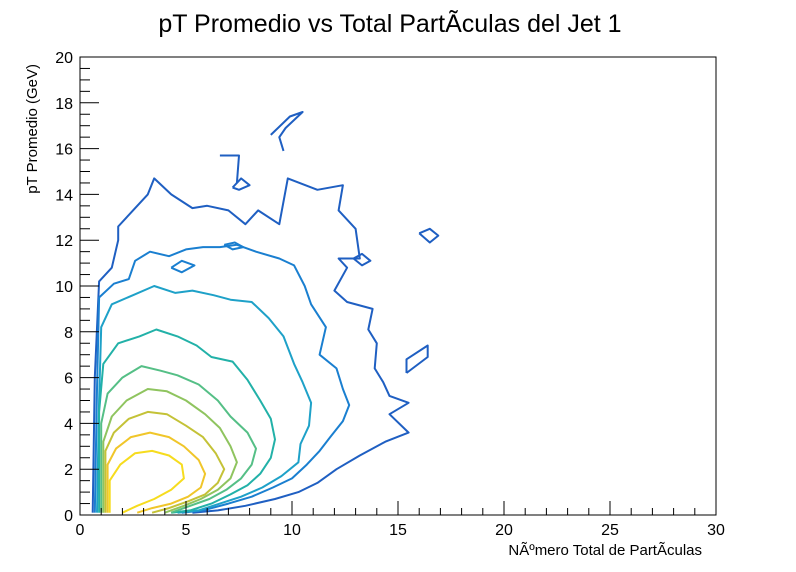  What do you see at coordinates (68, 379) in the screenshot?
I see `y-tick-label: 6` at bounding box center [68, 379].